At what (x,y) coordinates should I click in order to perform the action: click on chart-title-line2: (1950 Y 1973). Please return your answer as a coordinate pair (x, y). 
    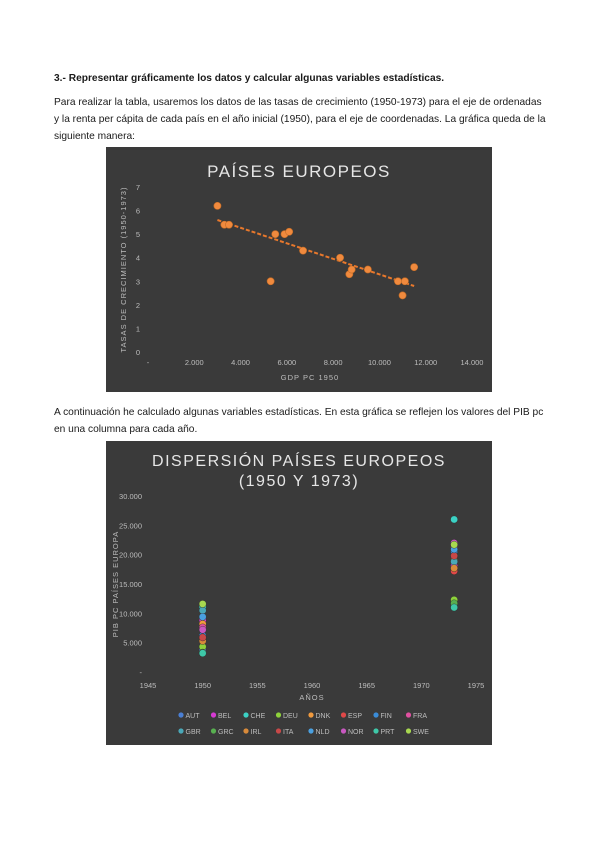
    Looking at the image, I should click on (299, 481).